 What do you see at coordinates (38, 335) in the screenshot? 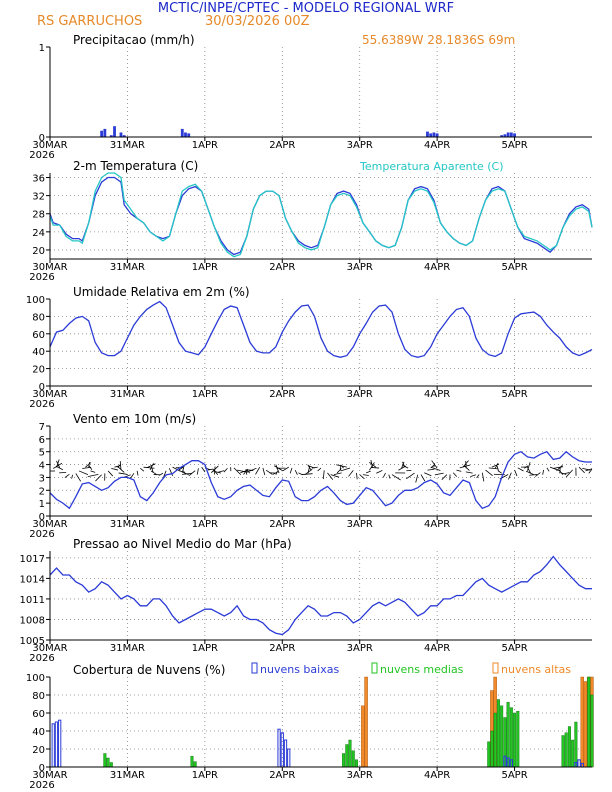
I see `y-tick-label: 60` at bounding box center [38, 335].